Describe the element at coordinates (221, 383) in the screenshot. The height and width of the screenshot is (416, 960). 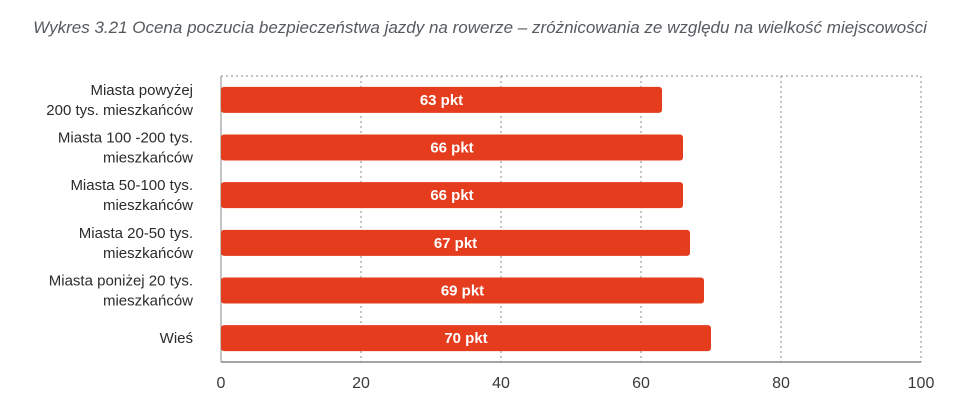
I see `x-tick-label-0: 0` at that location.